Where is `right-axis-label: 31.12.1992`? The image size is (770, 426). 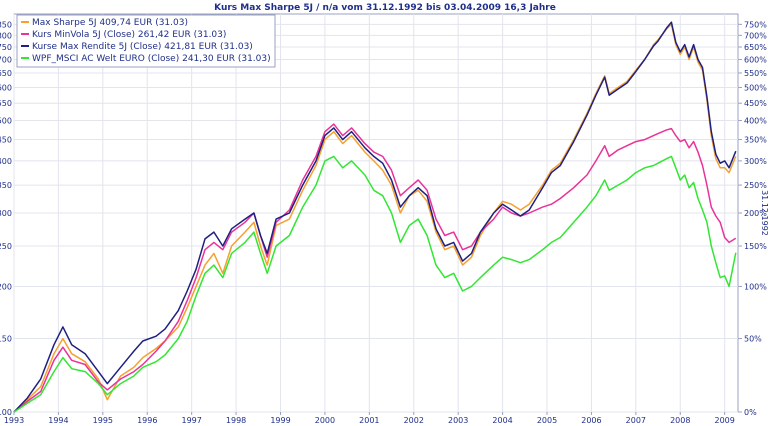 right-axis-label: 31.12.1992 is located at coordinates (764, 213).